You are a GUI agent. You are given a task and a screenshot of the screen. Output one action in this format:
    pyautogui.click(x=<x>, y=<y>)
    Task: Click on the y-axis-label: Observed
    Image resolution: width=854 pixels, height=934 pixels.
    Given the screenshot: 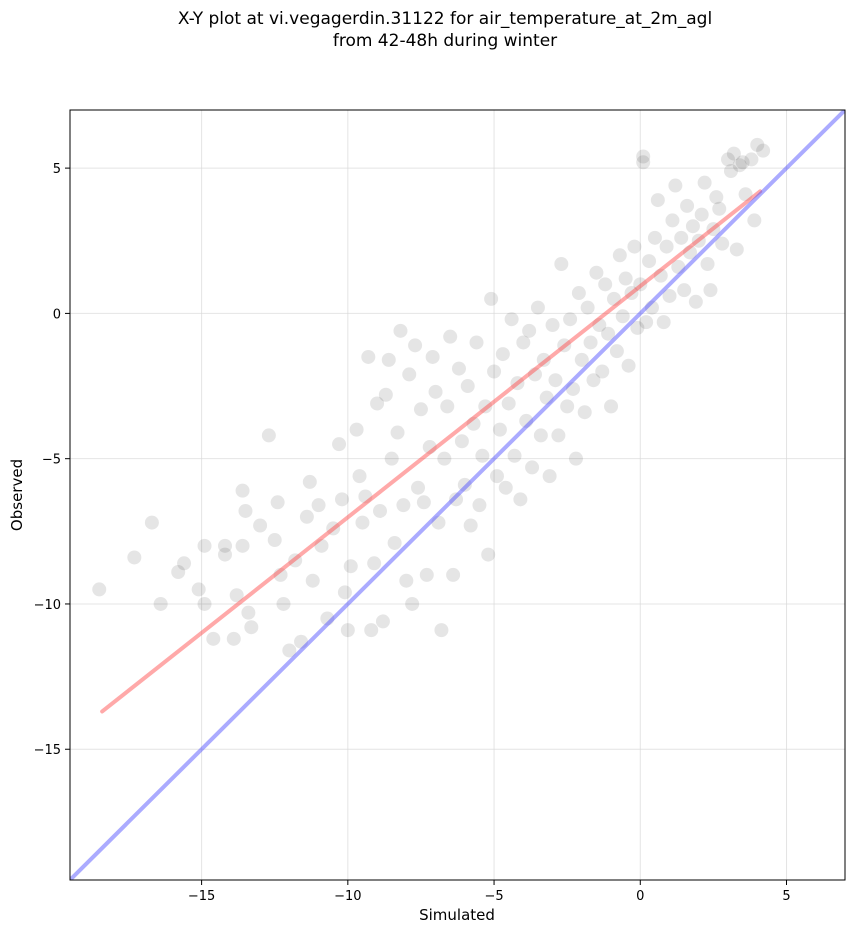 What is the action you would take?
    pyautogui.click(x=17, y=495)
    